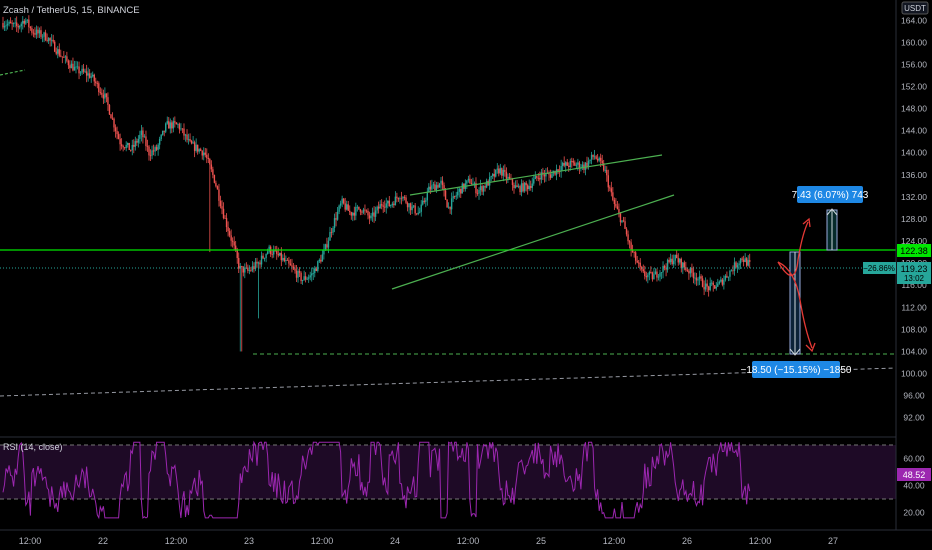 This screenshot has width=932, height=550. I want to click on wedge-lower-line, so click(533, 242).